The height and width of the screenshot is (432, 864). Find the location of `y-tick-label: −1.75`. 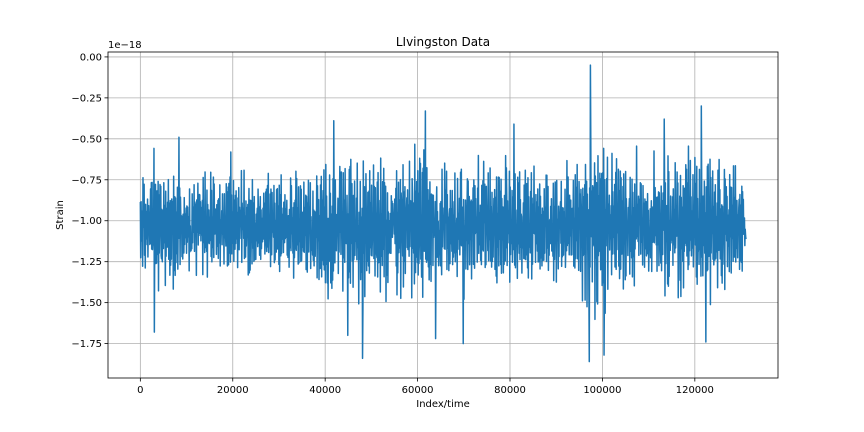

y-tick-label: −1.75 is located at coordinates (86, 344).